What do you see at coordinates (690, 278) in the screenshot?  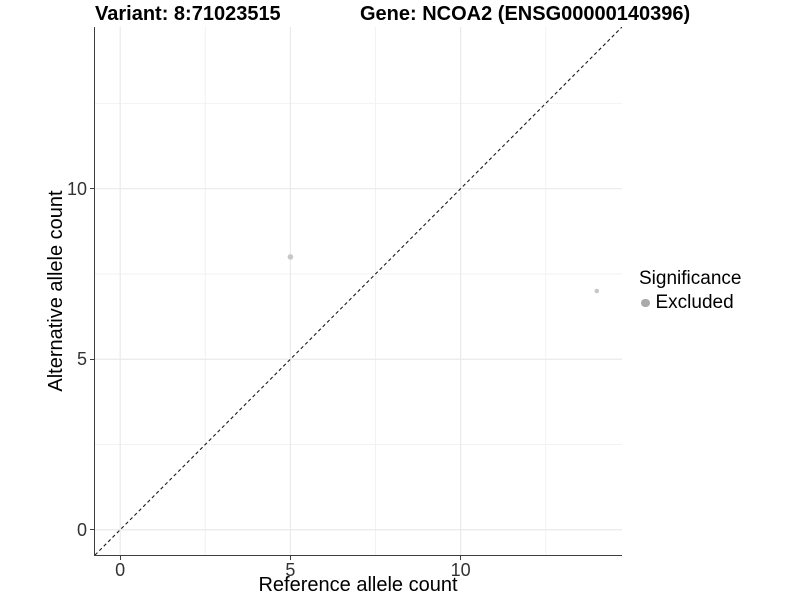 I see `legend-title: Significance` at bounding box center [690, 278].